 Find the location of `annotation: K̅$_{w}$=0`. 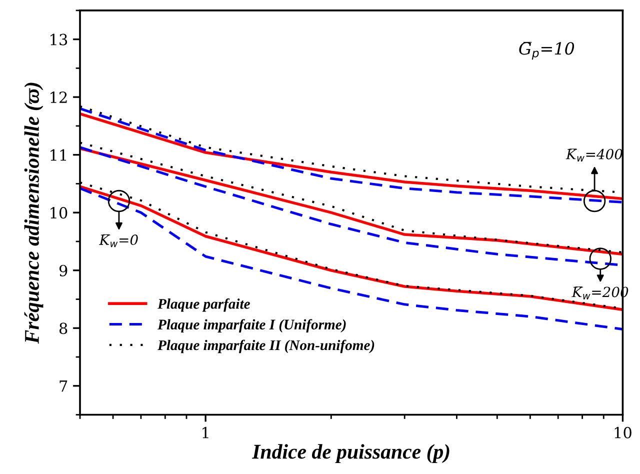

annotation: K̅$_{w}$=0 is located at coordinates (118, 241).